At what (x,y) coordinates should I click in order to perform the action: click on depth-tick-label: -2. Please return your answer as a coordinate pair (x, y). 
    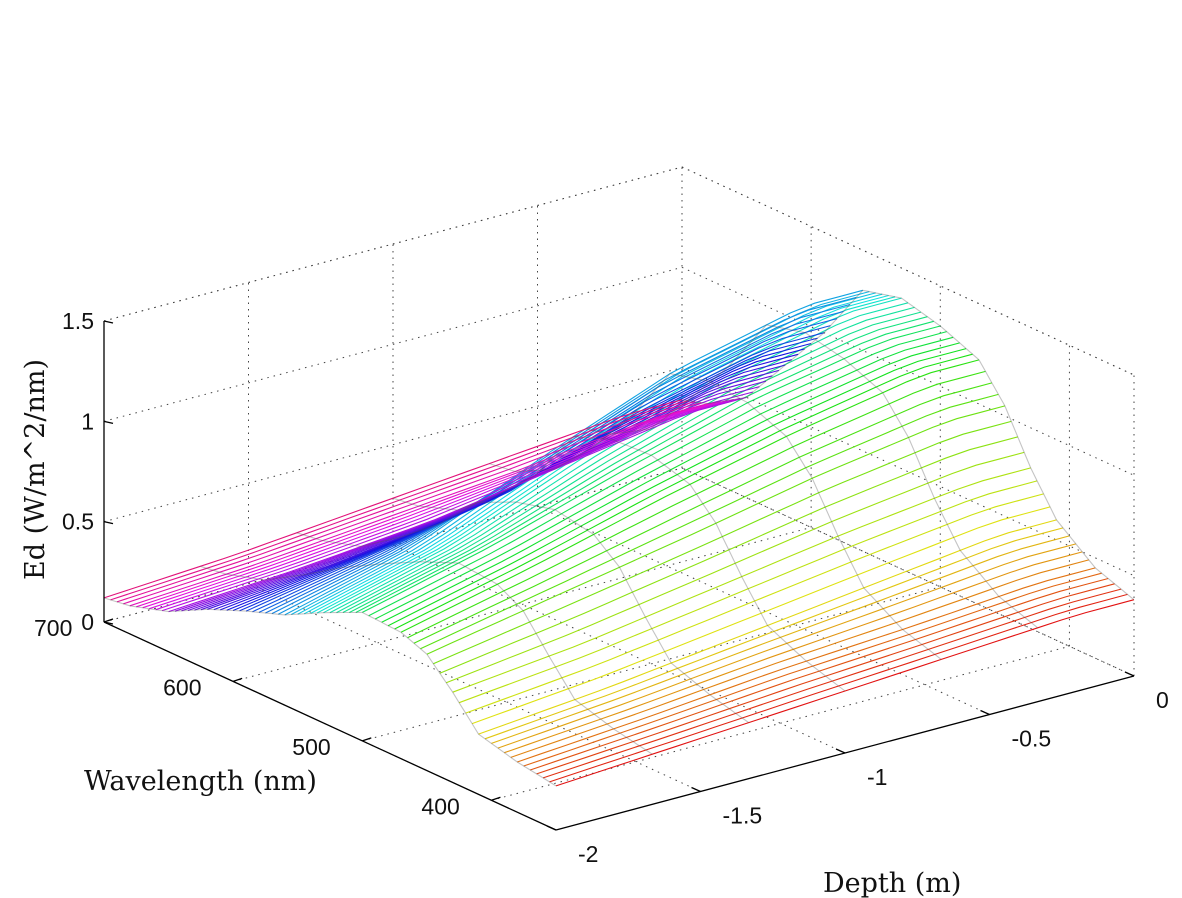
    Looking at the image, I should click on (588, 854).